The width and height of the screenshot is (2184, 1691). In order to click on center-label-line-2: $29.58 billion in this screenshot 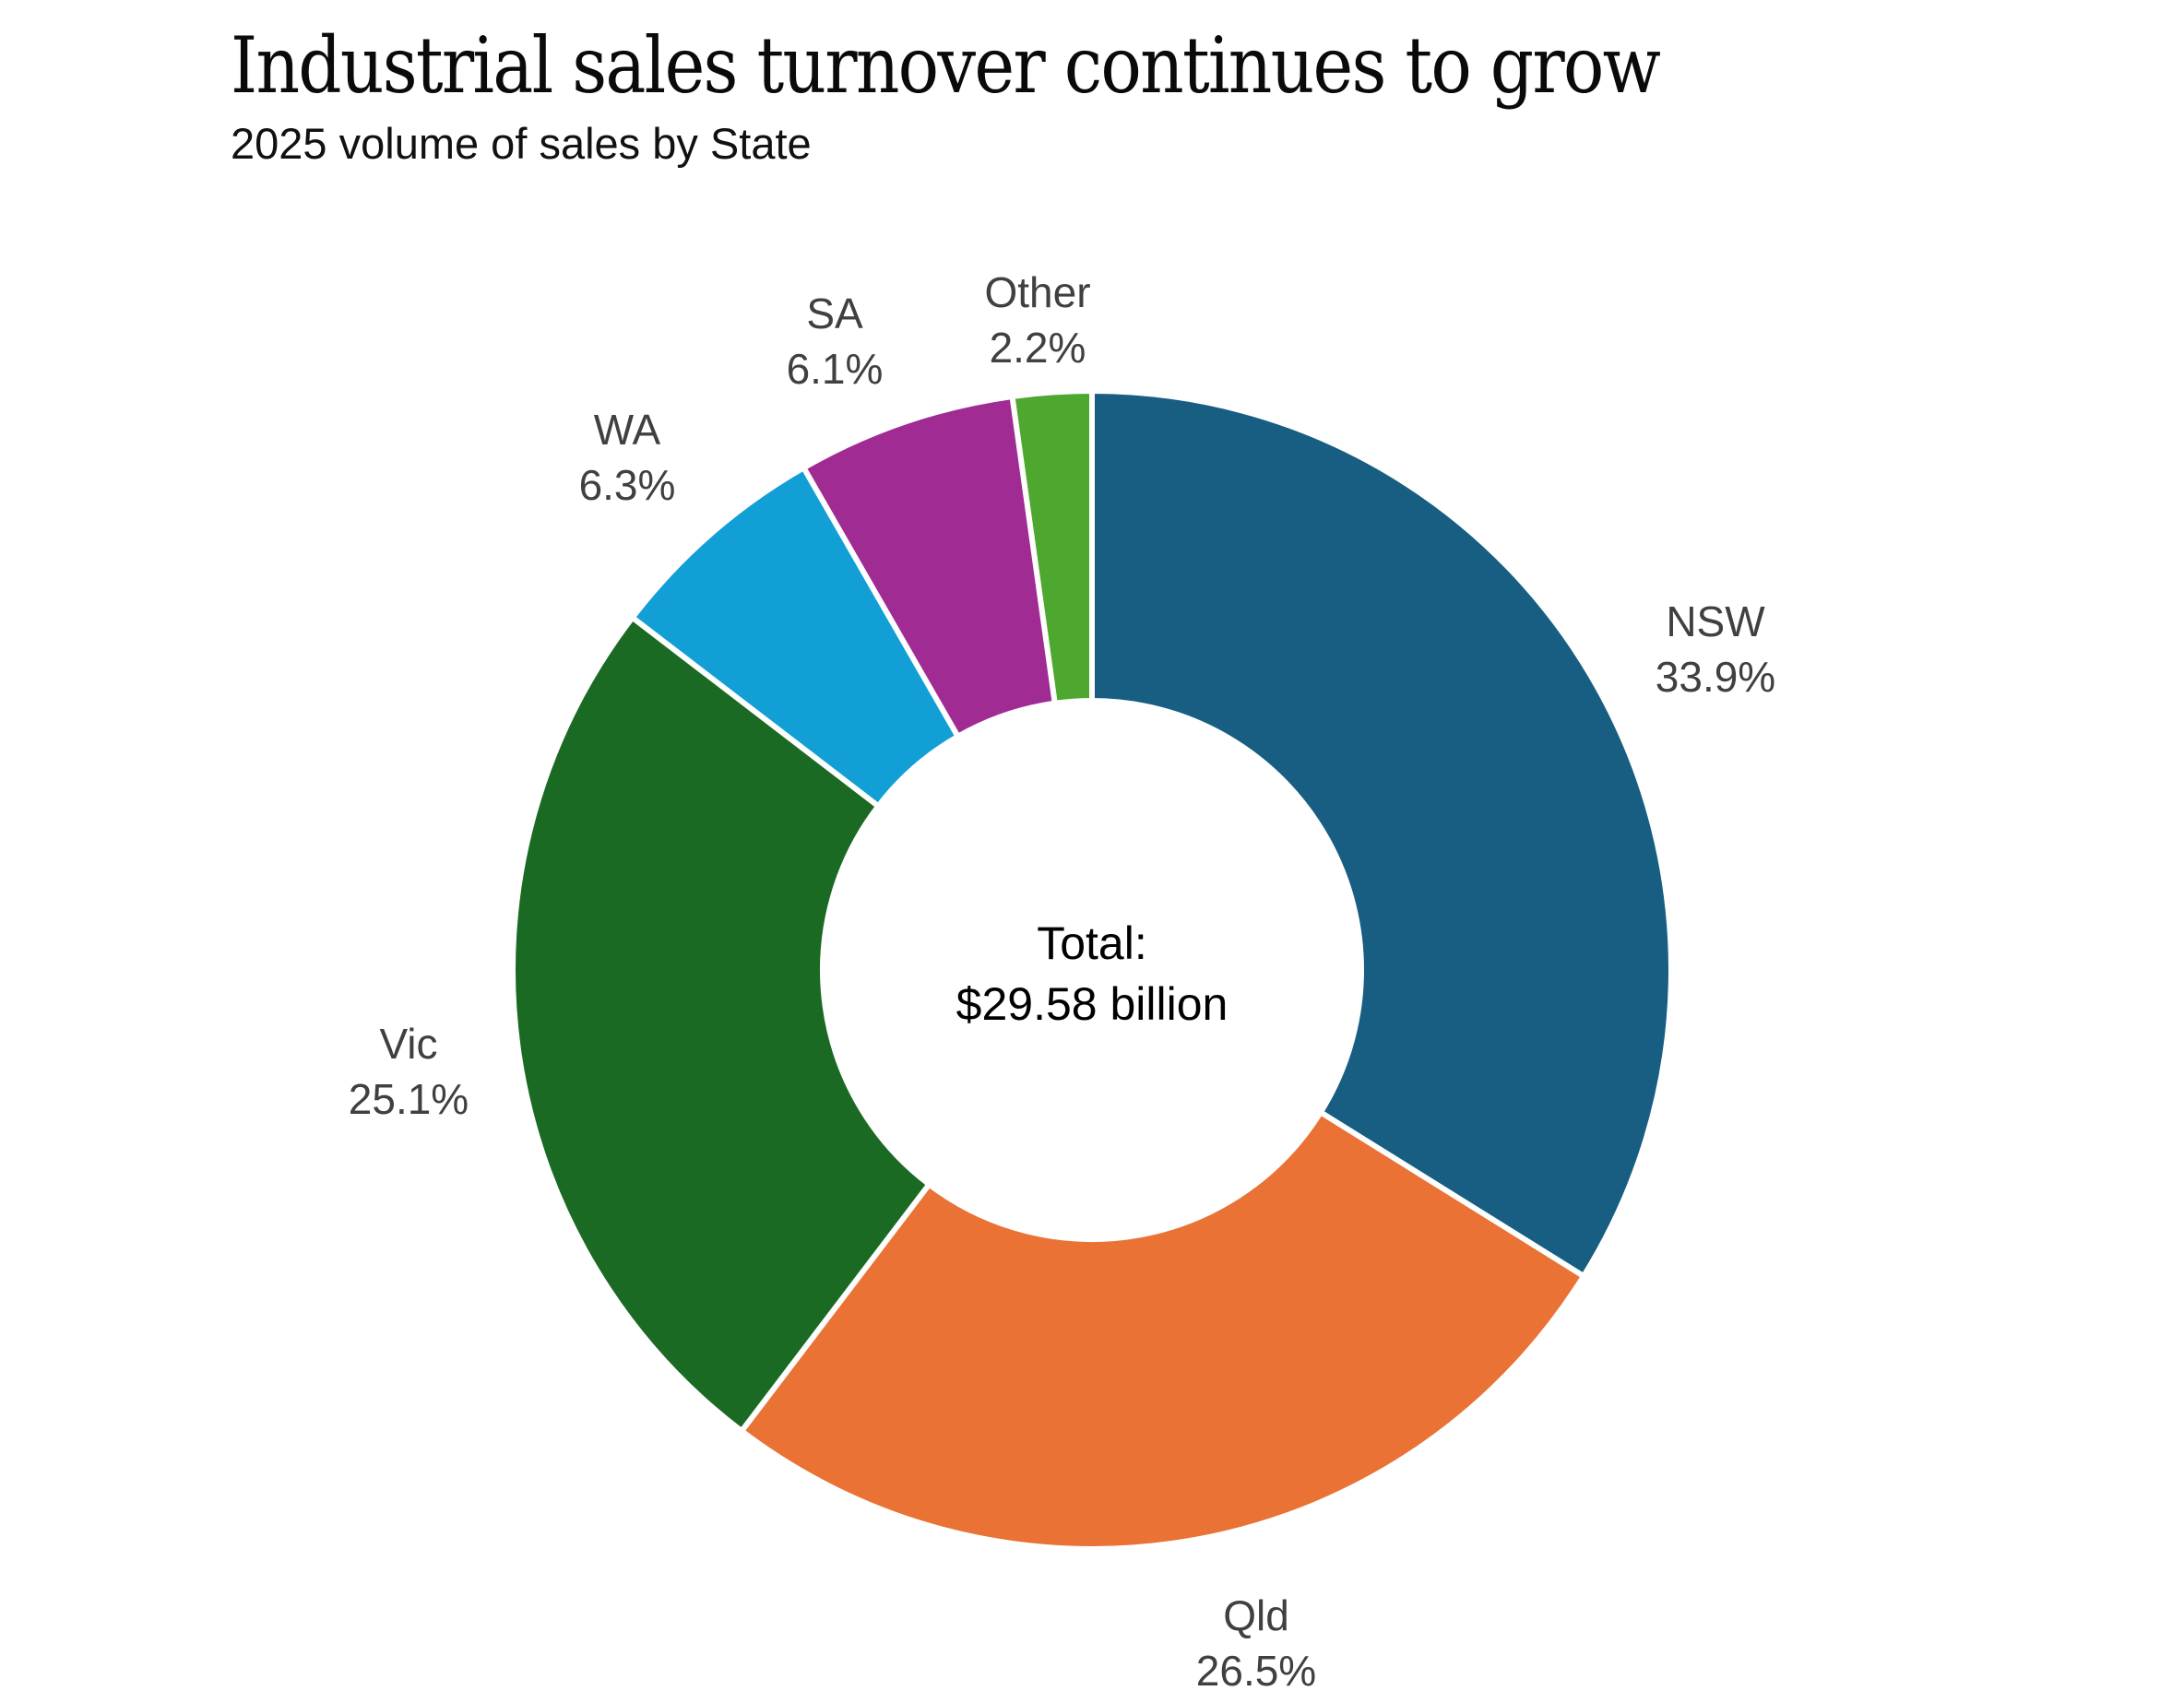, I will do `click(1092, 1004)`.